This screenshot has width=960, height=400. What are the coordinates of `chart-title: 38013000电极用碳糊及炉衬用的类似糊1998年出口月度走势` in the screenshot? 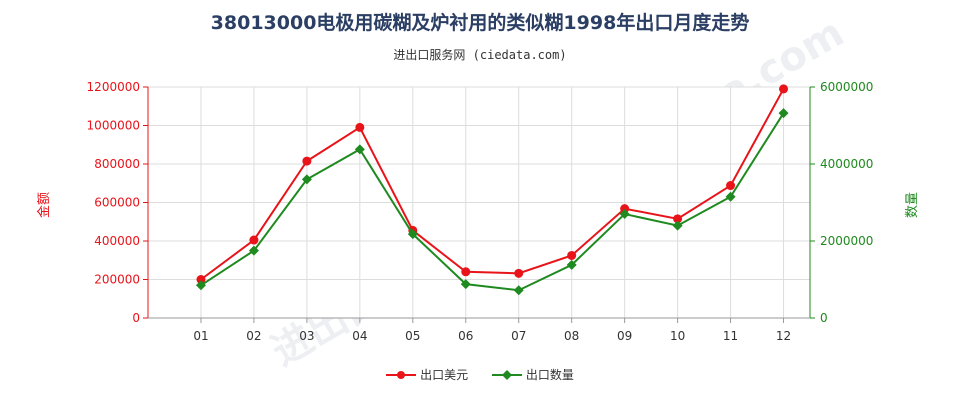 It's located at (480, 23).